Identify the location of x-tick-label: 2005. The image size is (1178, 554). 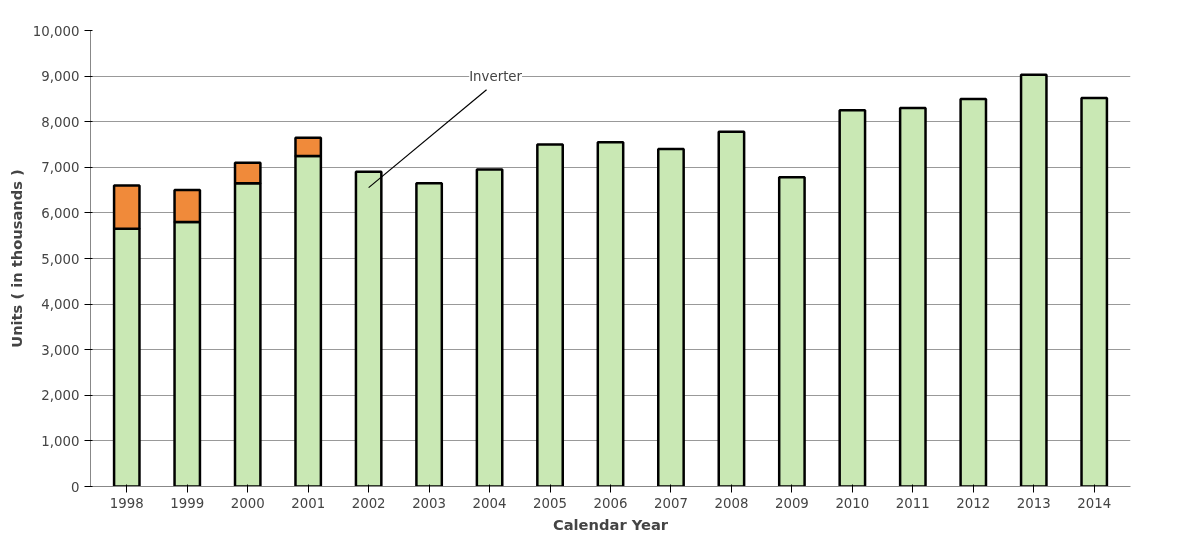
(550, 503).